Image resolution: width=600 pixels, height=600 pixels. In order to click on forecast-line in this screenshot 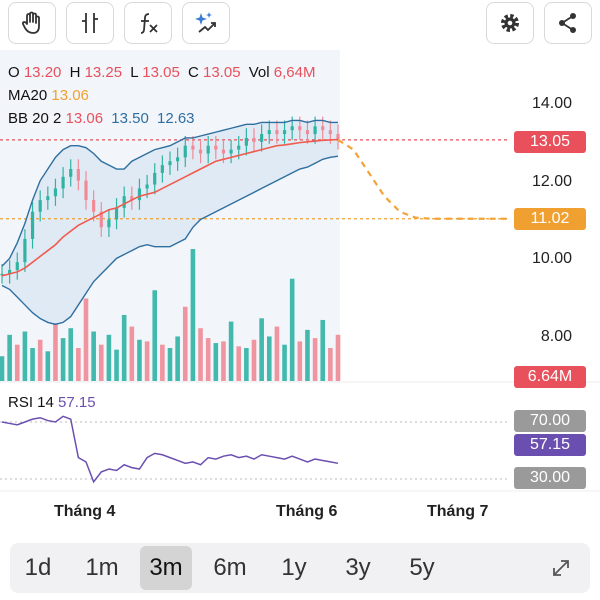, I will do `click(422, 179)`.